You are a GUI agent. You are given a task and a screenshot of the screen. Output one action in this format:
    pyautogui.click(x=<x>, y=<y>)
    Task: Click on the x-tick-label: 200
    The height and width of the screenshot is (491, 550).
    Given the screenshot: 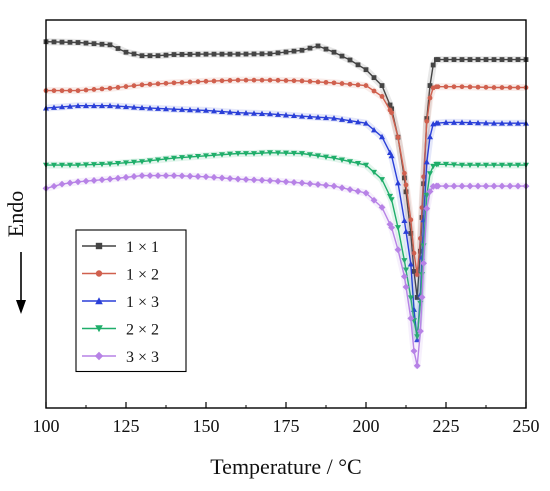 What is the action you would take?
    pyautogui.click(x=366, y=426)
    